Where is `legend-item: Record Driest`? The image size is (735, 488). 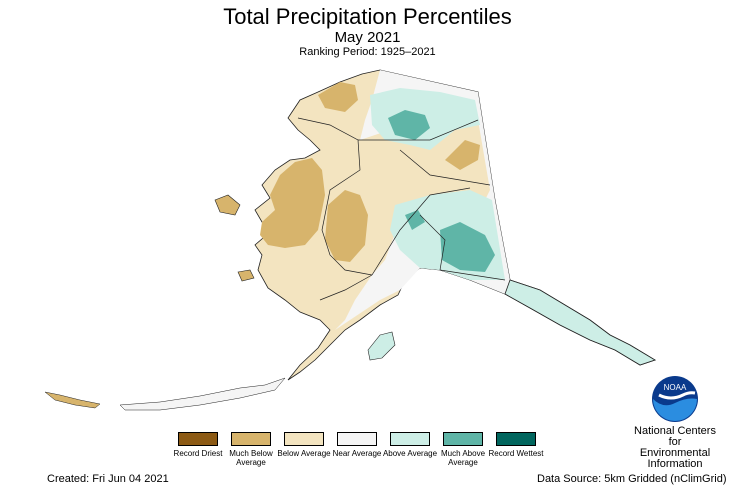 legend-item: Record Driest is located at coordinates (198, 445).